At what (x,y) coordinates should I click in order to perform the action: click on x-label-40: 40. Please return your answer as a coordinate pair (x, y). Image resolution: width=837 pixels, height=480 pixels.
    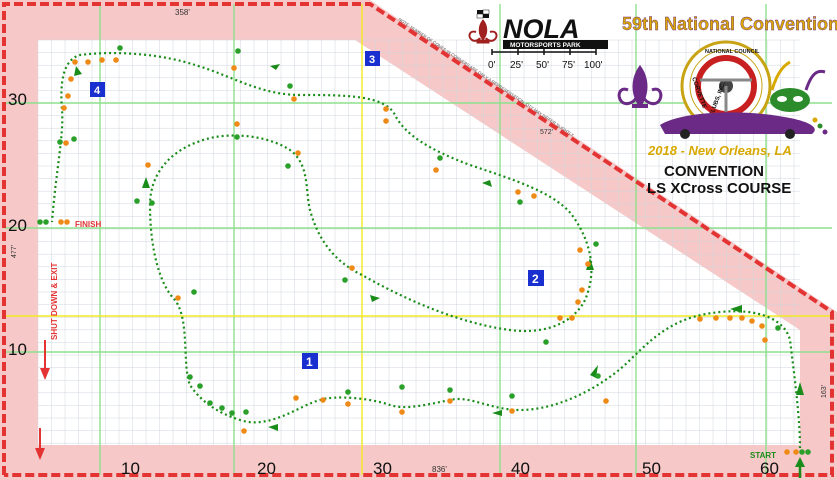
    Looking at the image, I should click on (520, 468).